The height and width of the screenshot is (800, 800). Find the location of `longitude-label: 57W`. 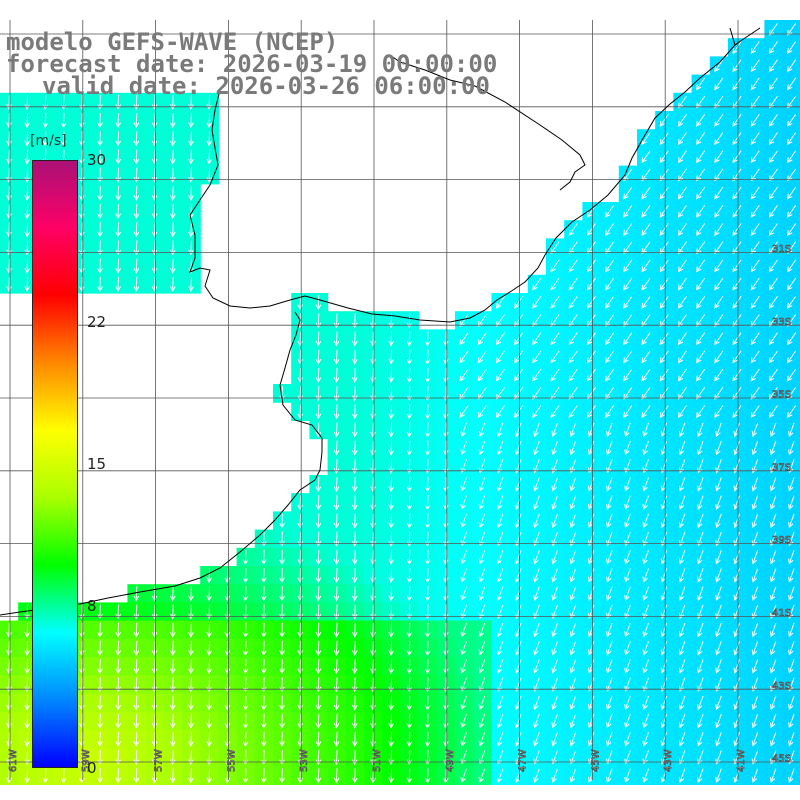

longitude-label: 57W is located at coordinates (159, 760).